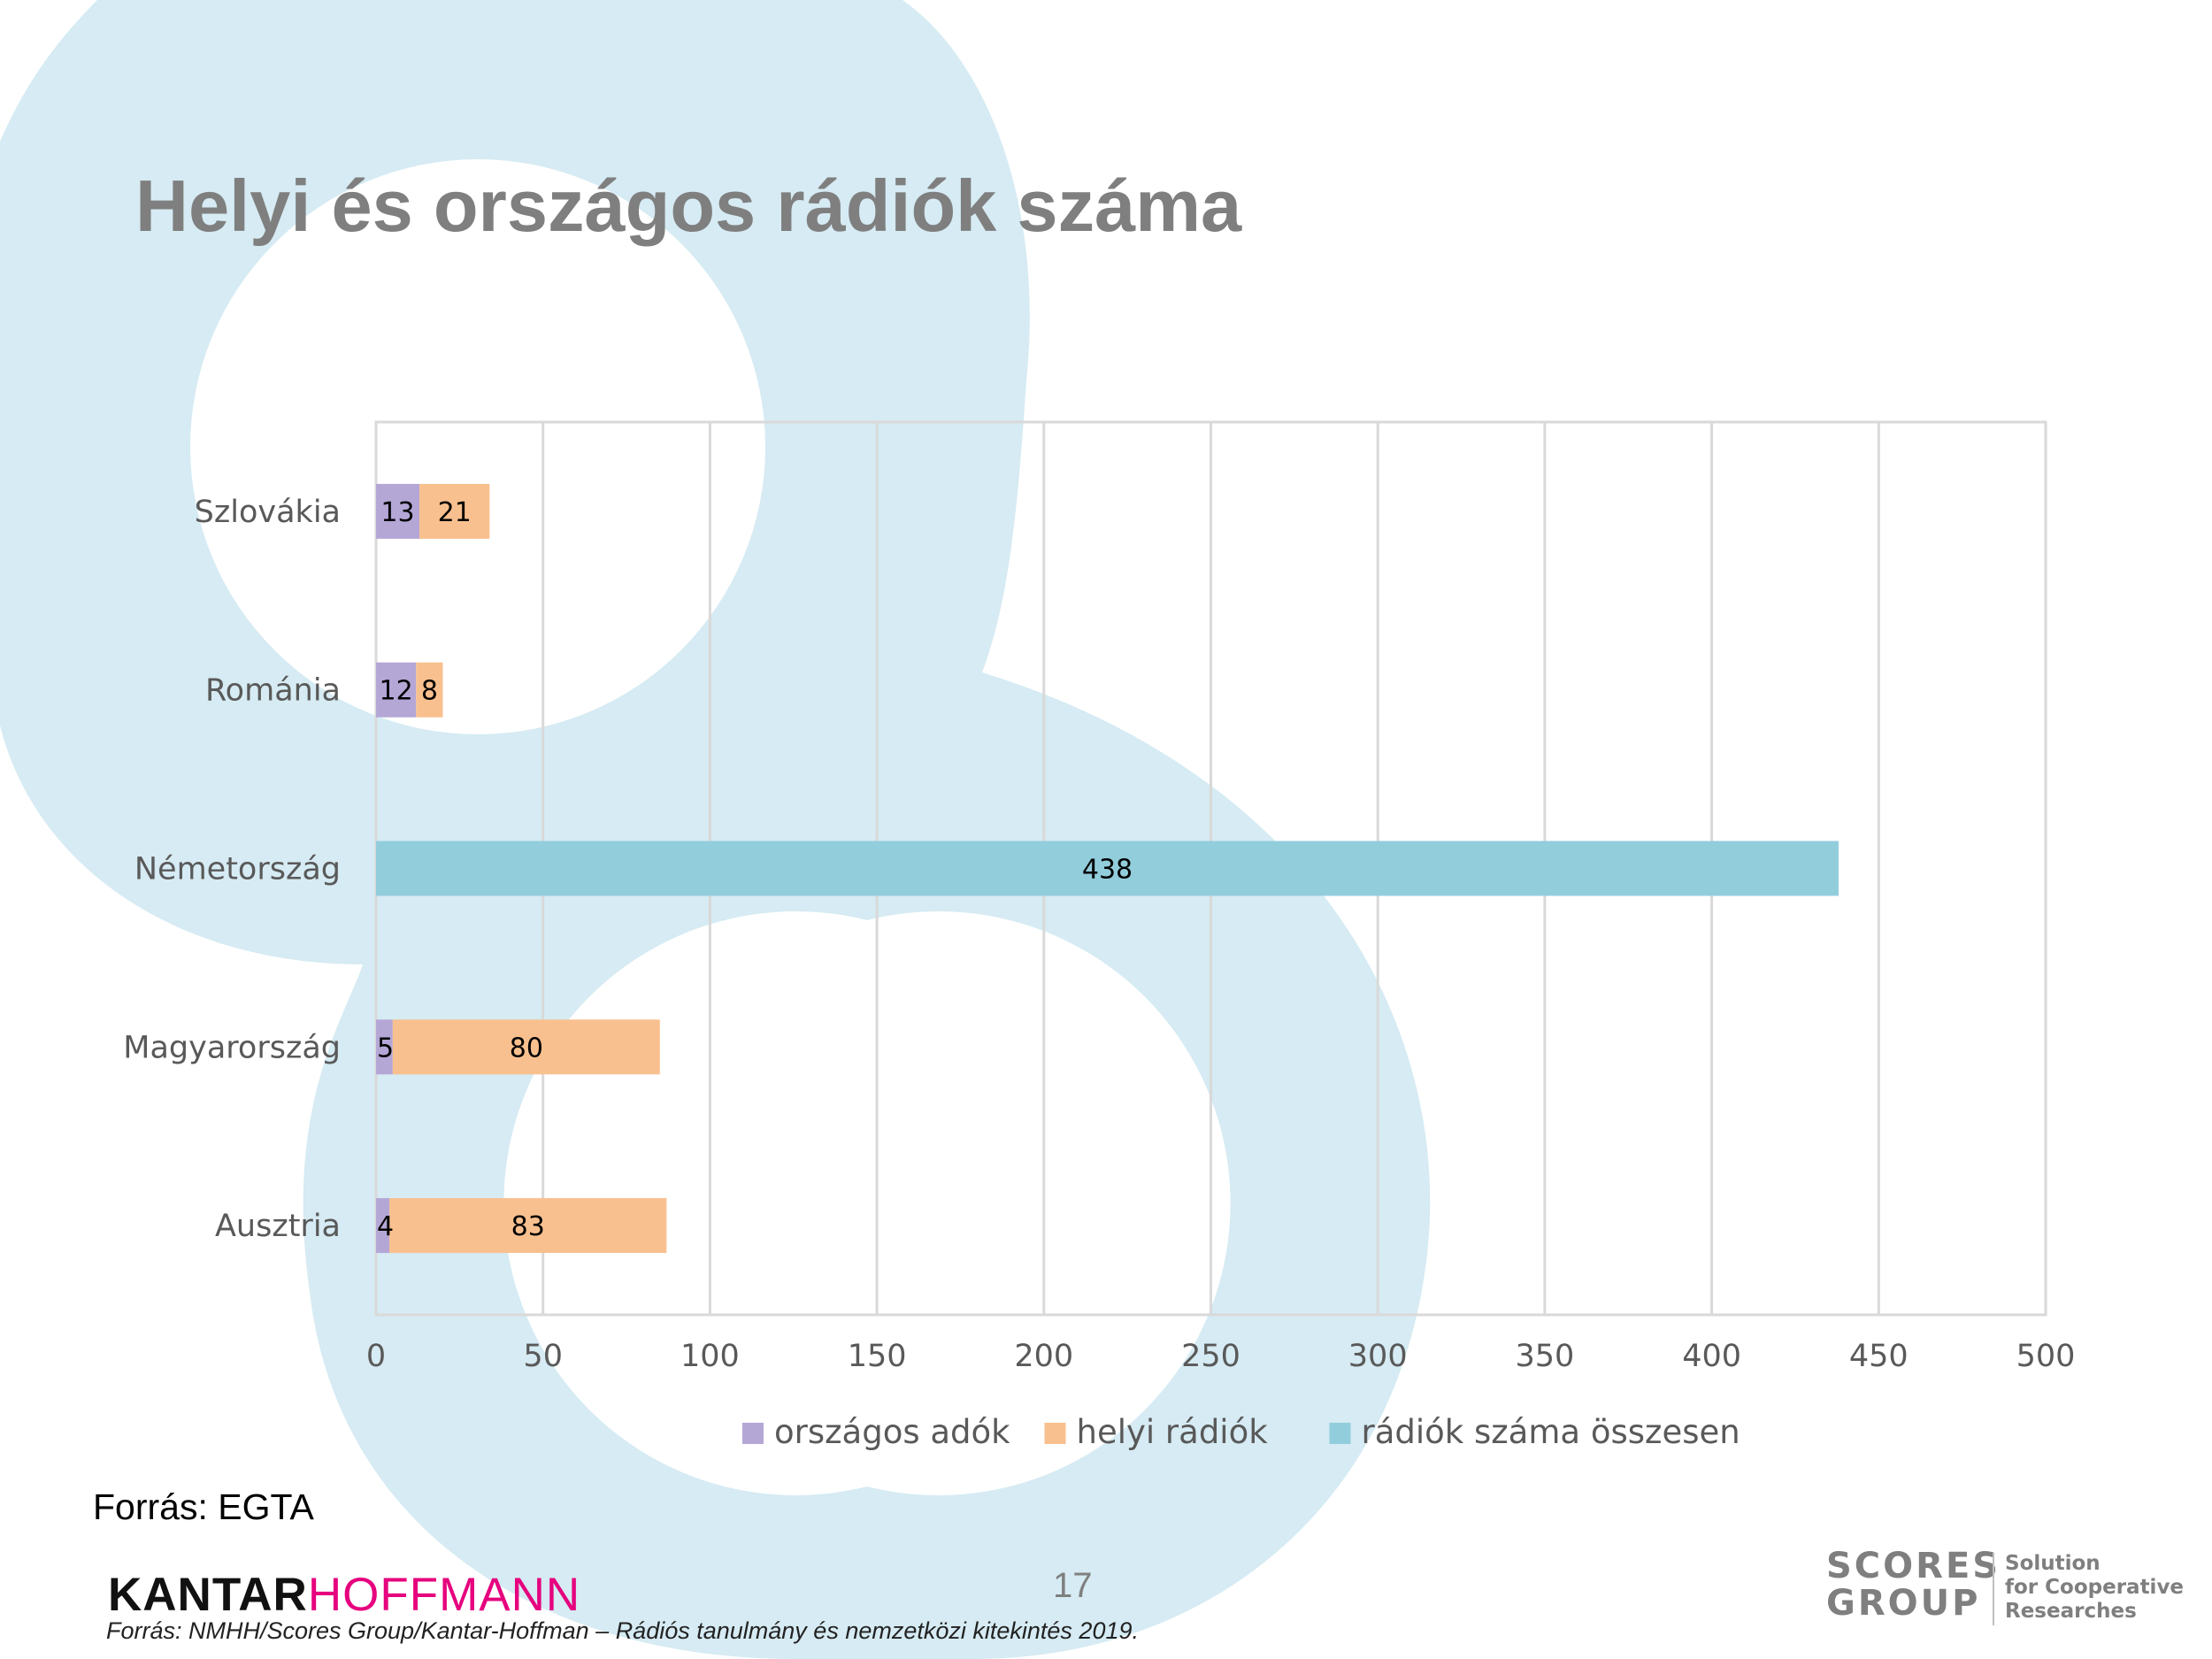  Describe the element at coordinates (2095, 1588) in the screenshot. I see `scores-tagline-2: for Cooperative` at that location.